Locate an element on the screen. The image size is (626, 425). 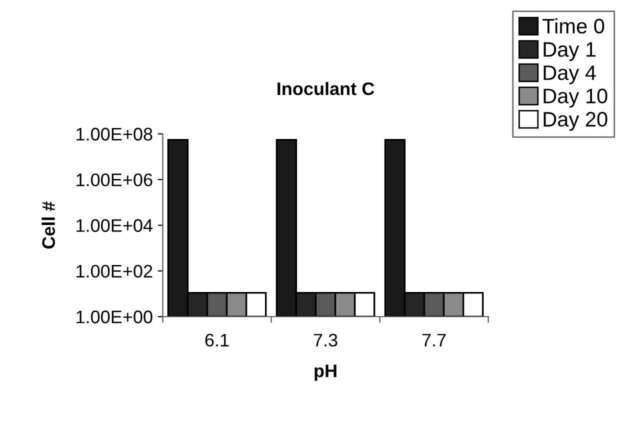
y-axis-title: Cell # is located at coordinates (48, 225).